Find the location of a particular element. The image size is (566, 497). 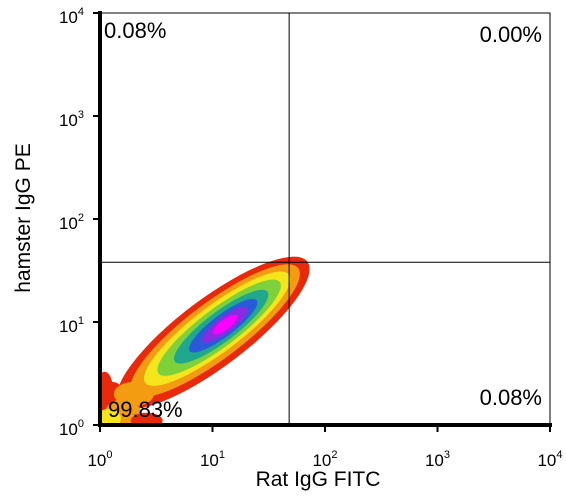

quadrant-lower-right-label: 0.08% is located at coordinates (511, 397).